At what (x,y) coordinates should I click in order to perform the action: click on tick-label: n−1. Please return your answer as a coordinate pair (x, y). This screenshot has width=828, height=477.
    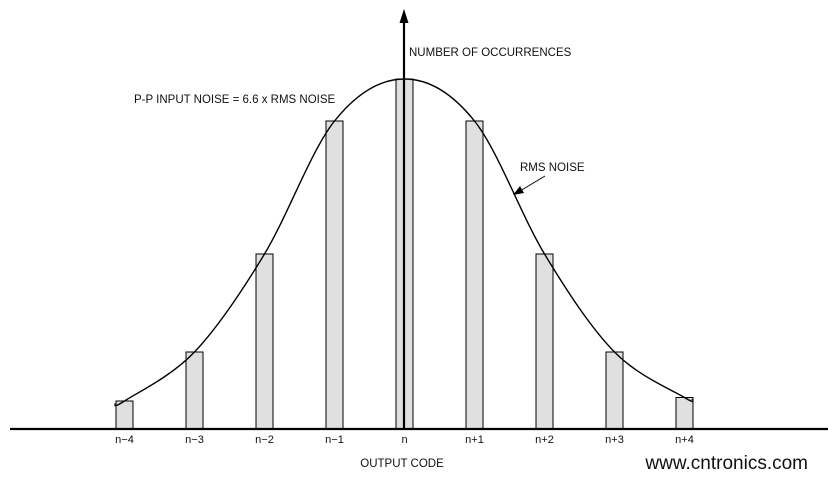
    Looking at the image, I should click on (334, 440).